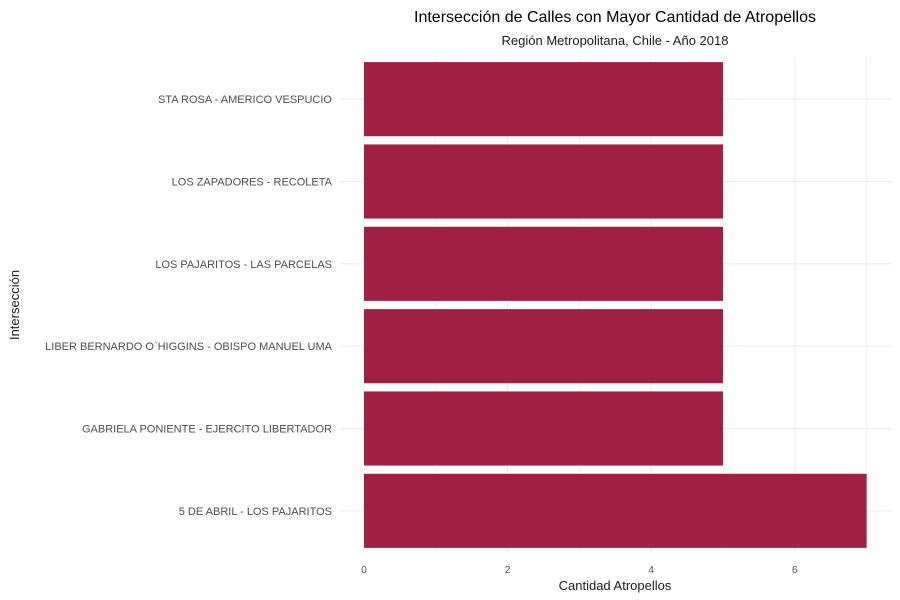 The width and height of the screenshot is (900, 600). I want to click on chart-subtitle: Región Metropolitana, Chile - Año 2018, so click(615, 40).